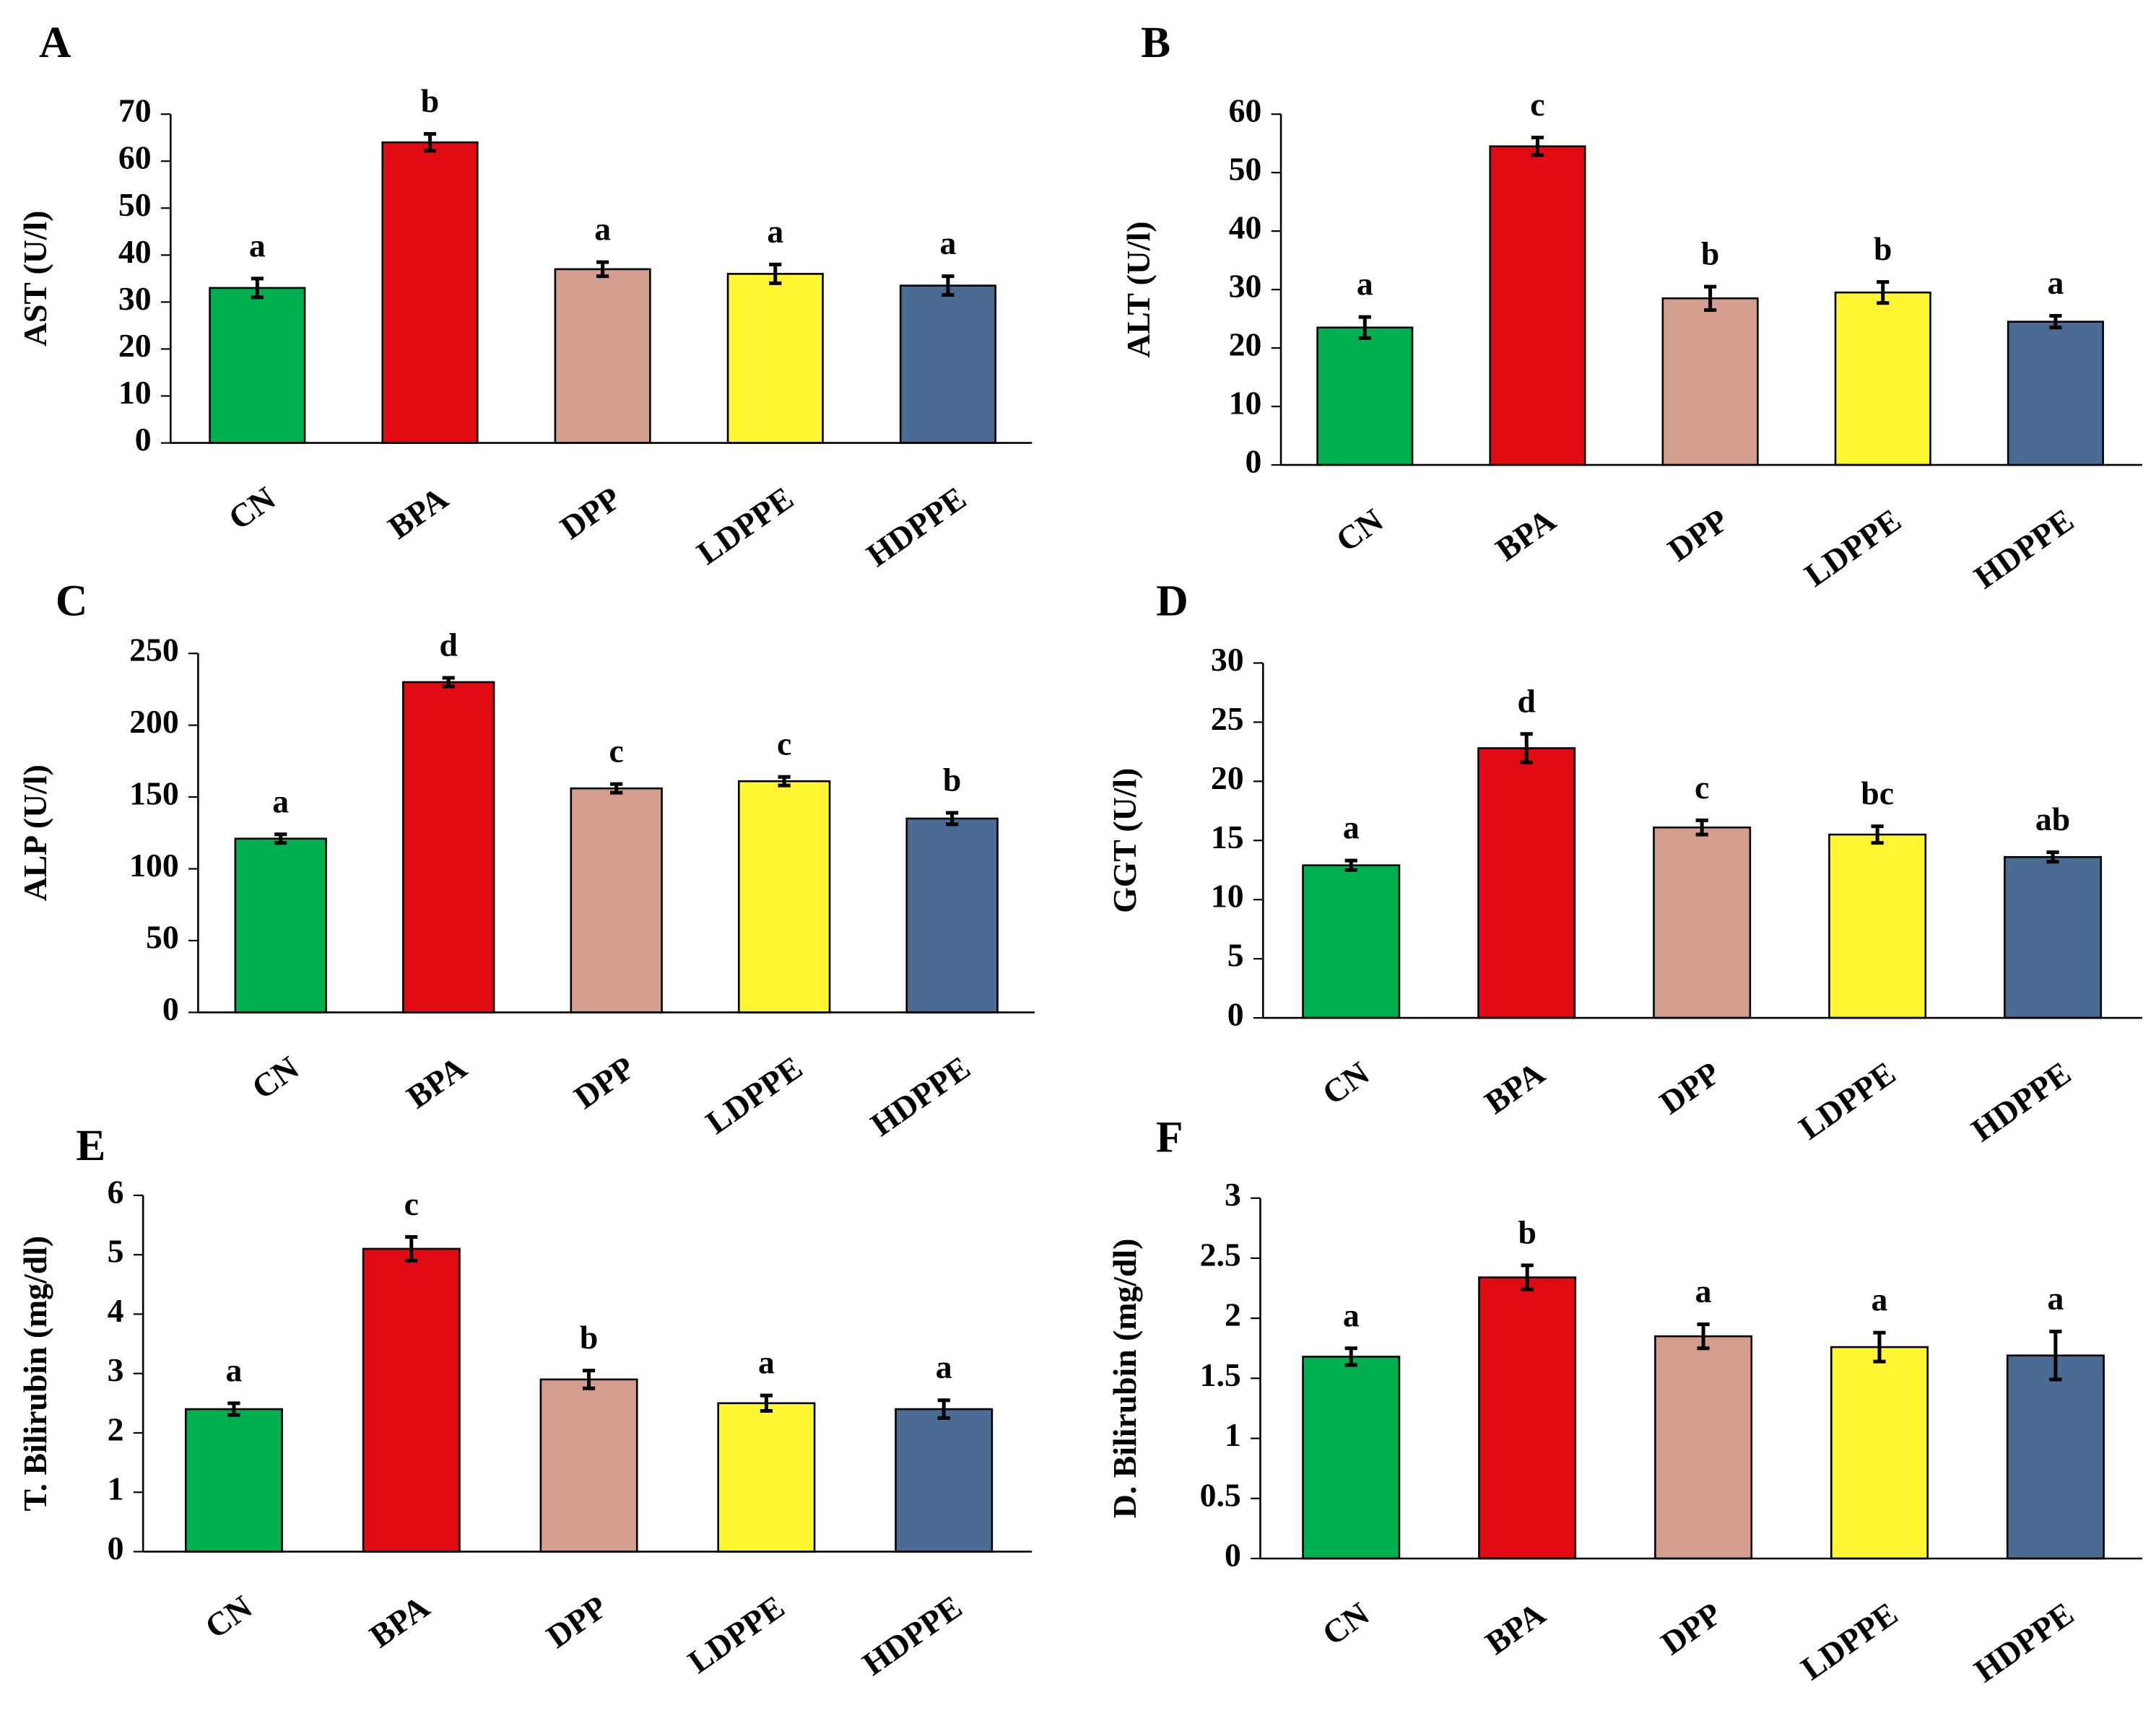 The height and width of the screenshot is (1713, 2156). Describe the element at coordinates (1227, 718) in the screenshot. I see `y-tick-label: 25` at that location.